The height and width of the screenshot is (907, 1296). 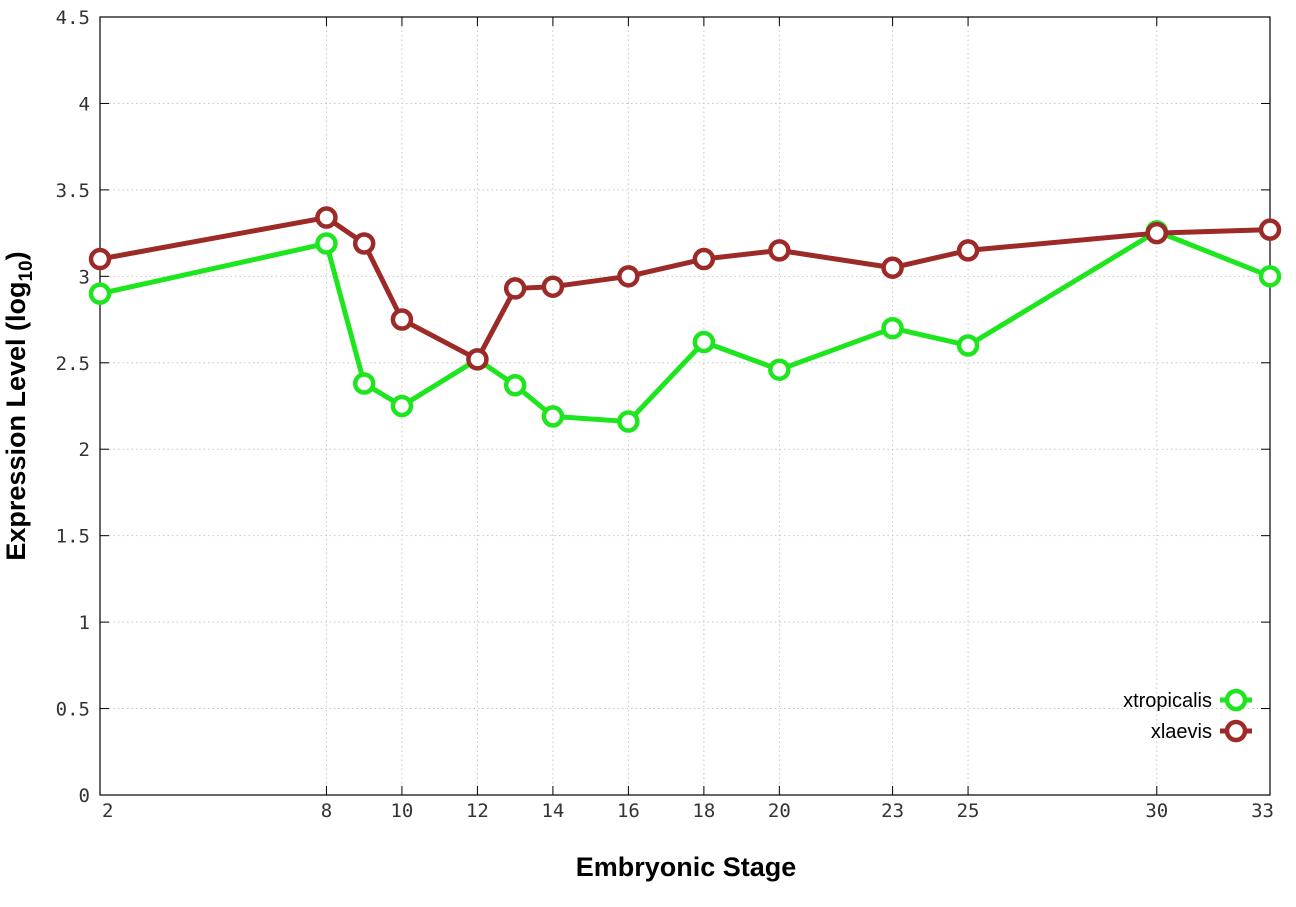 I want to click on y-tick-label: 4, so click(x=84, y=104).